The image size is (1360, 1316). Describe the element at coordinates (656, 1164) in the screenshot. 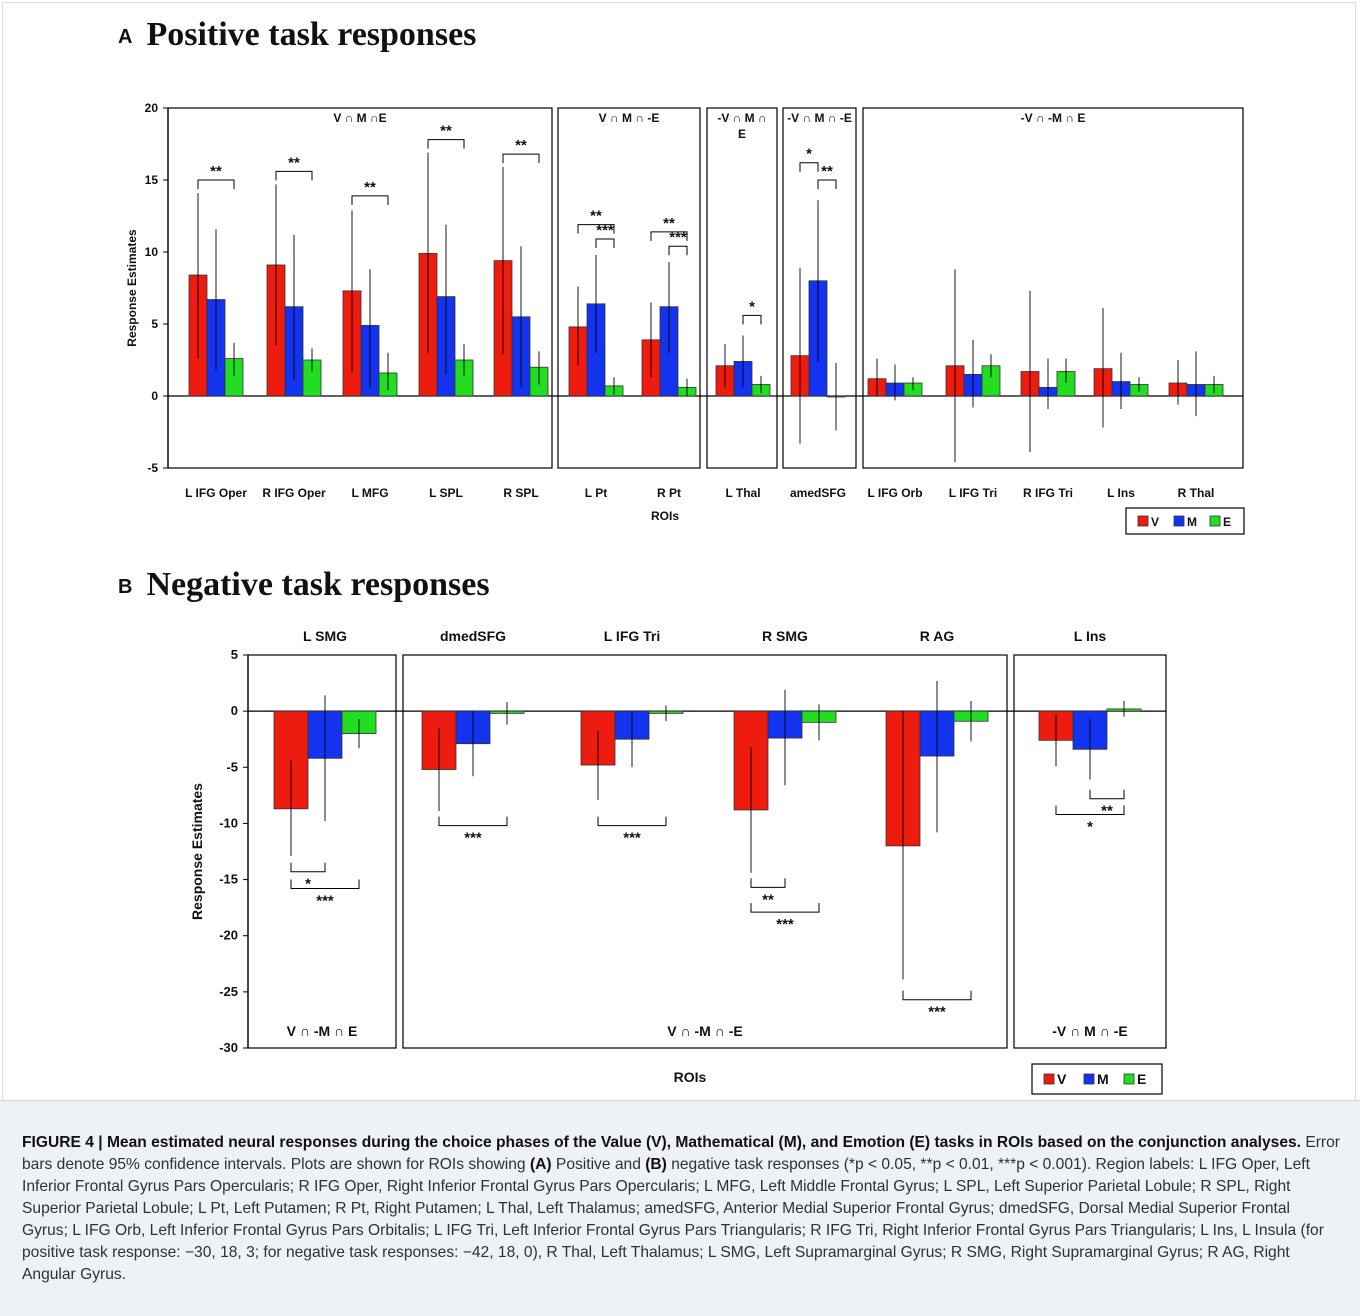

I see `caption-b-ref: (B)` at that location.